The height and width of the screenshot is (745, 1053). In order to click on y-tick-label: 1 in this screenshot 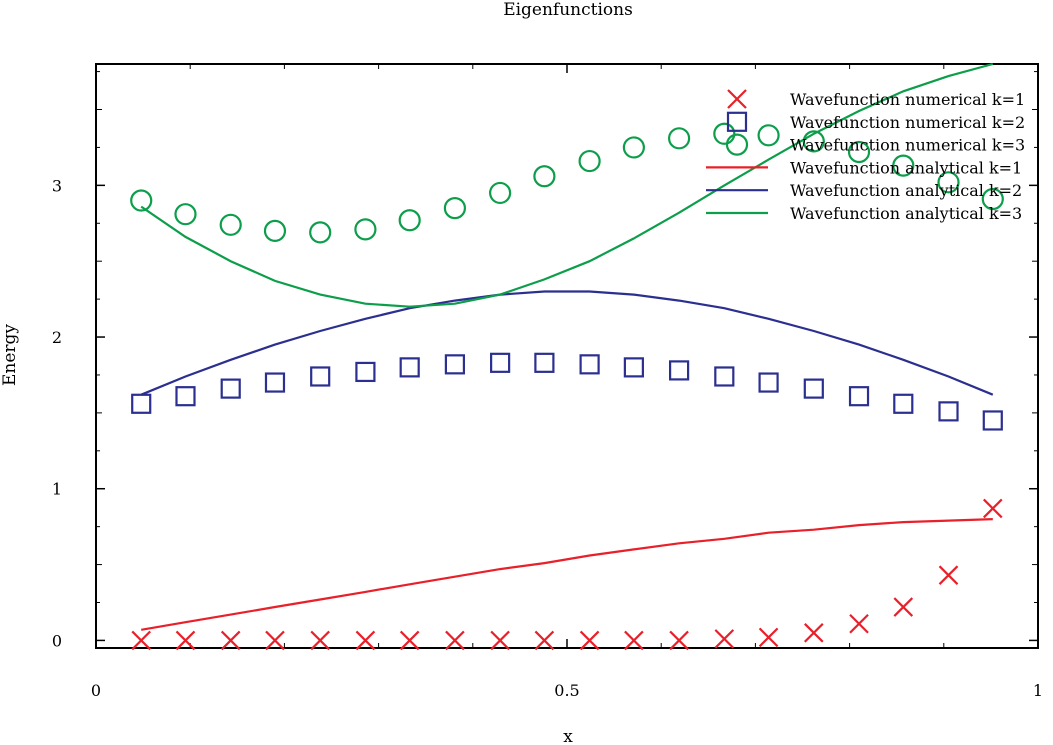, I will do `click(57, 489)`.